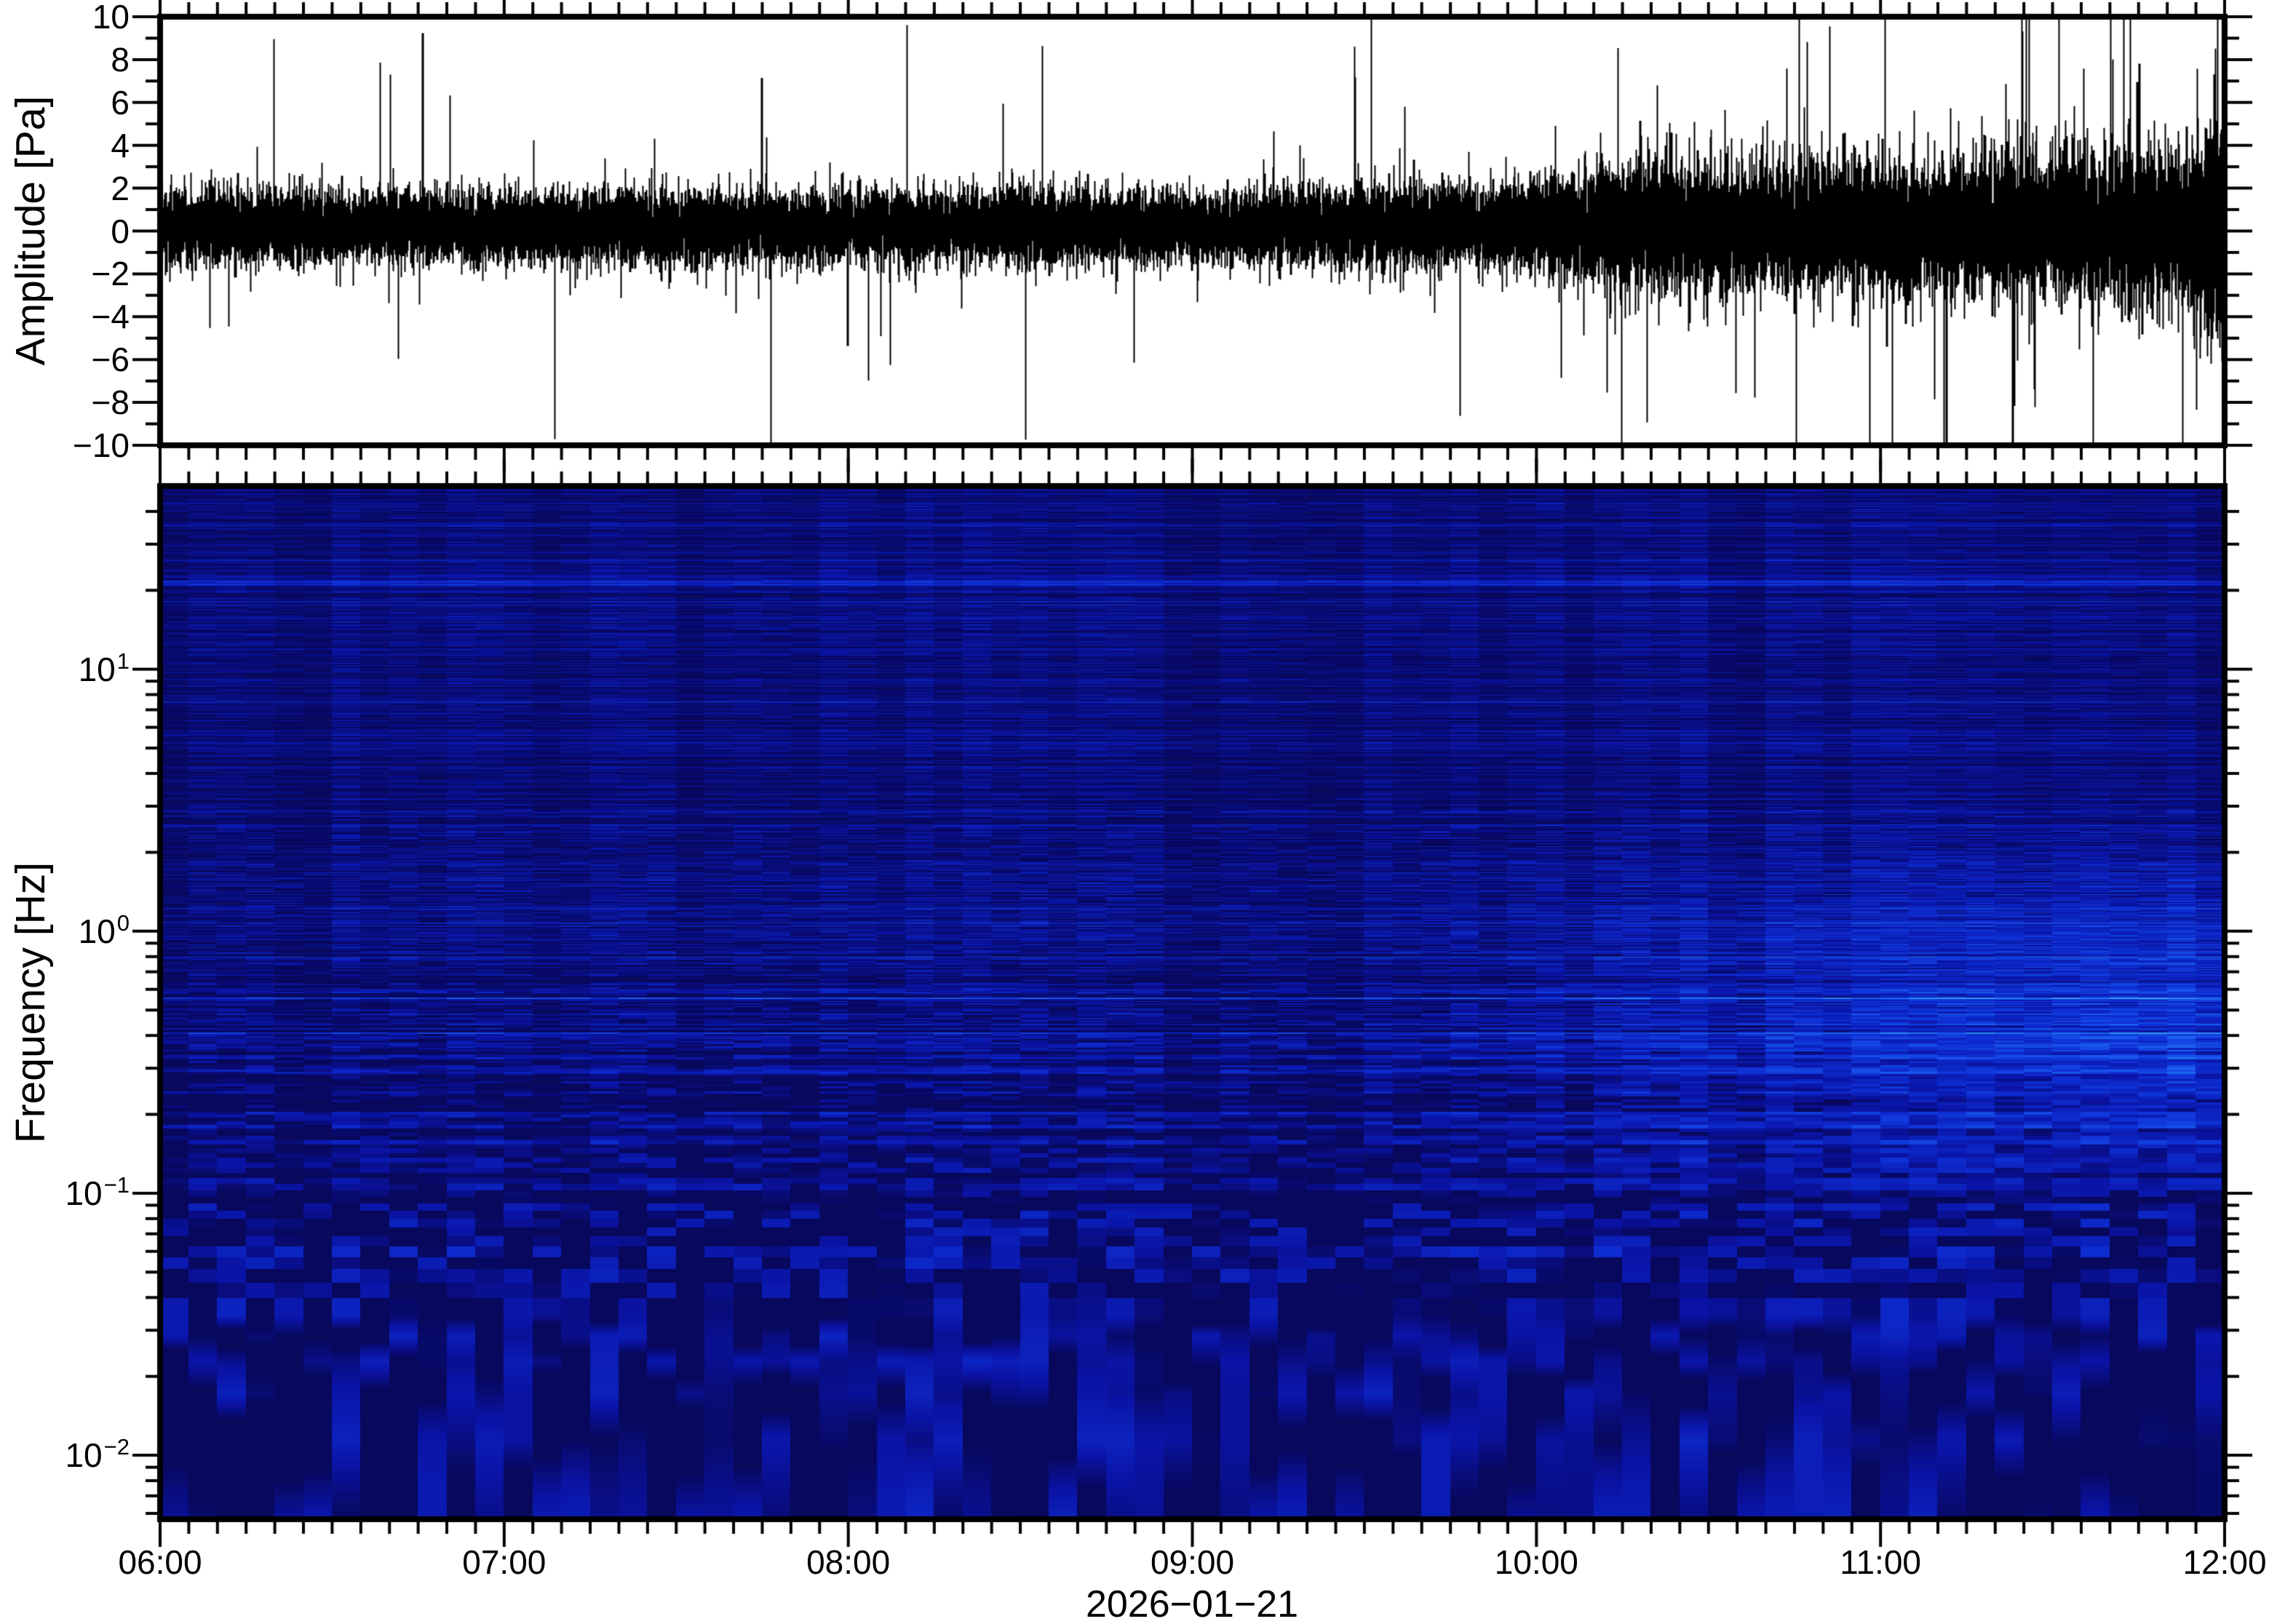 The image size is (2269, 1624). Describe the element at coordinates (848, 1562) in the screenshot. I see `time-tick-label: 08:00` at that location.